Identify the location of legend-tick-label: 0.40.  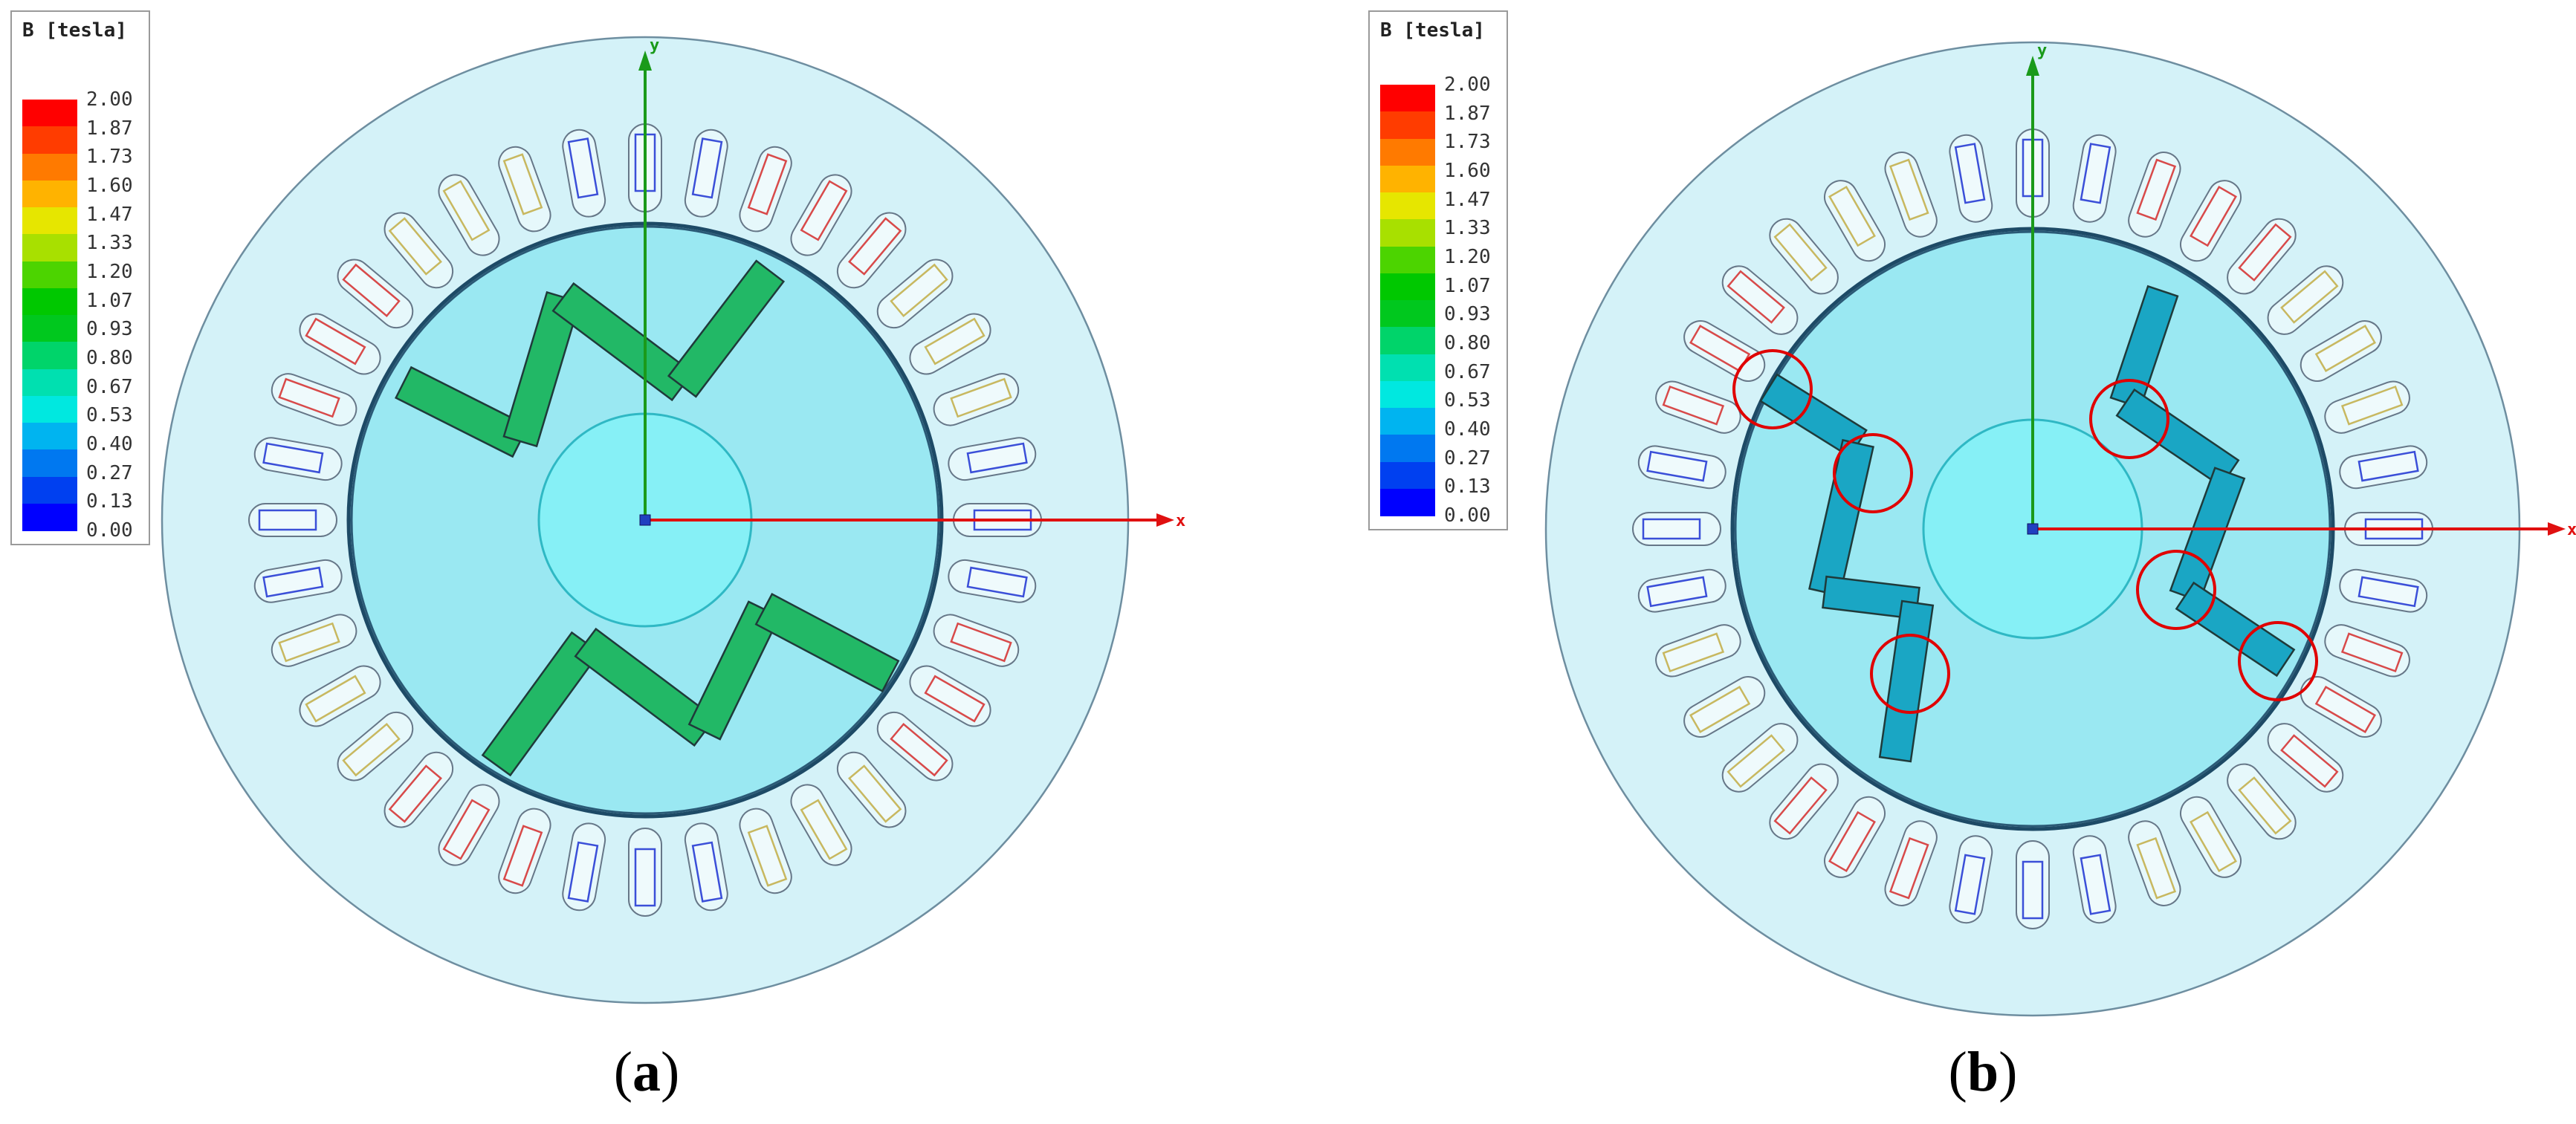
(1467, 429).